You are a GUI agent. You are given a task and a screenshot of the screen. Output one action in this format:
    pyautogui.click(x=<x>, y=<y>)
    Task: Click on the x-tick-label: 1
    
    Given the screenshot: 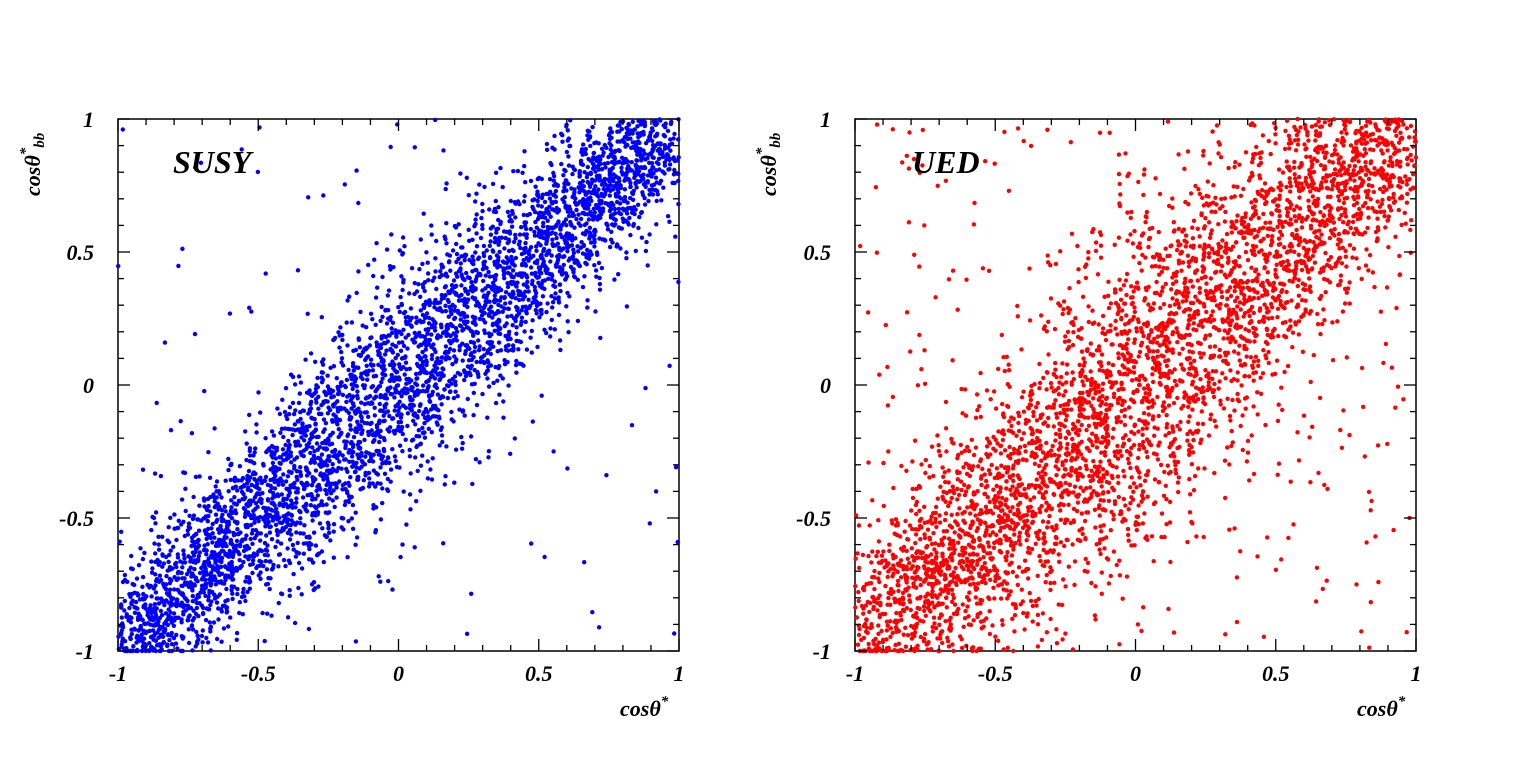 What is the action you would take?
    pyautogui.click(x=679, y=673)
    